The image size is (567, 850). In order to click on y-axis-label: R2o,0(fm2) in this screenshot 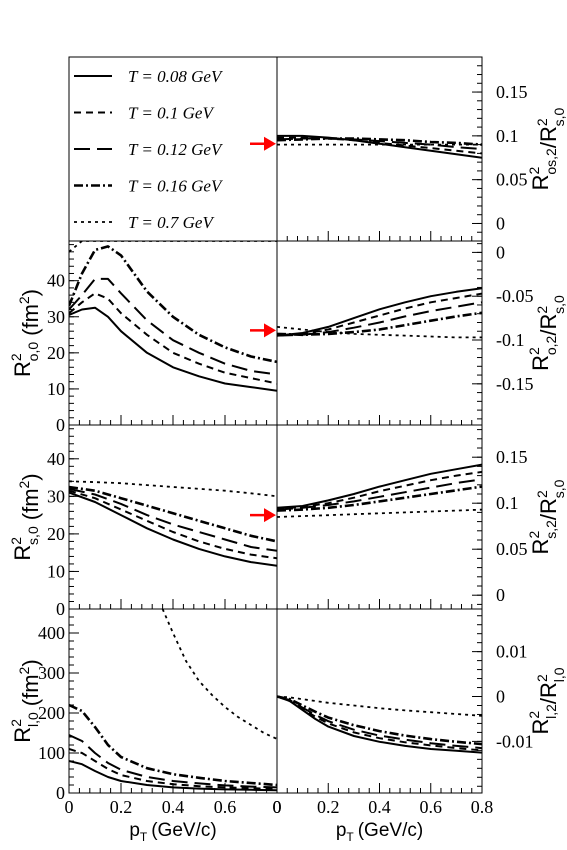, I will do `click(25, 333)`.